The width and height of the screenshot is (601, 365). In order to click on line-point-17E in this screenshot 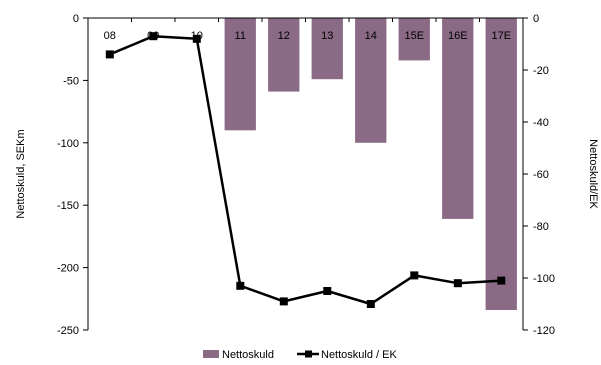, I will do `click(501, 280)`.